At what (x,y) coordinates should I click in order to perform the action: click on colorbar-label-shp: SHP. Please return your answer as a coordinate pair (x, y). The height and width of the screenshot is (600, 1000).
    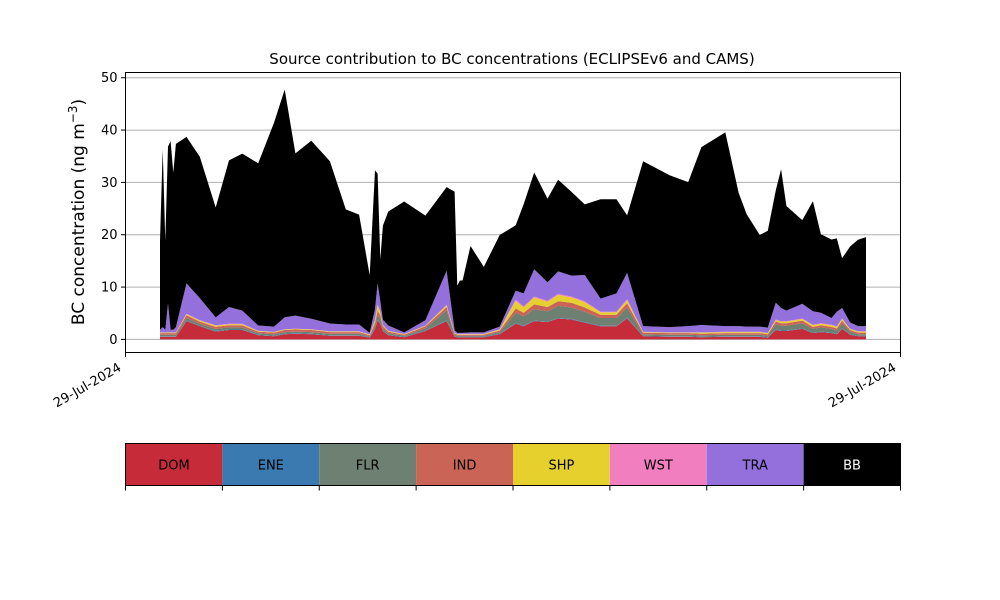
    Looking at the image, I should click on (562, 466).